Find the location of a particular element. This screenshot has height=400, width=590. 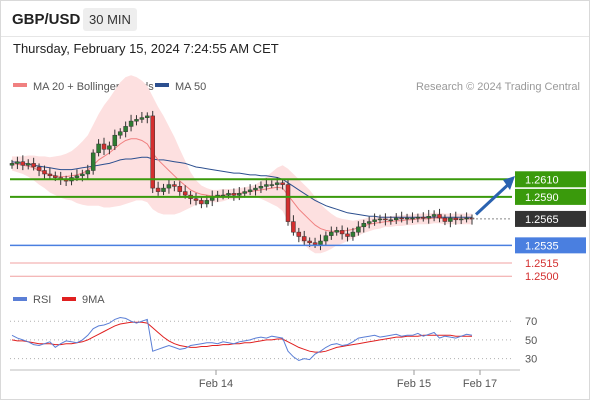

rsi-tick-label: 30 is located at coordinates (531, 360).